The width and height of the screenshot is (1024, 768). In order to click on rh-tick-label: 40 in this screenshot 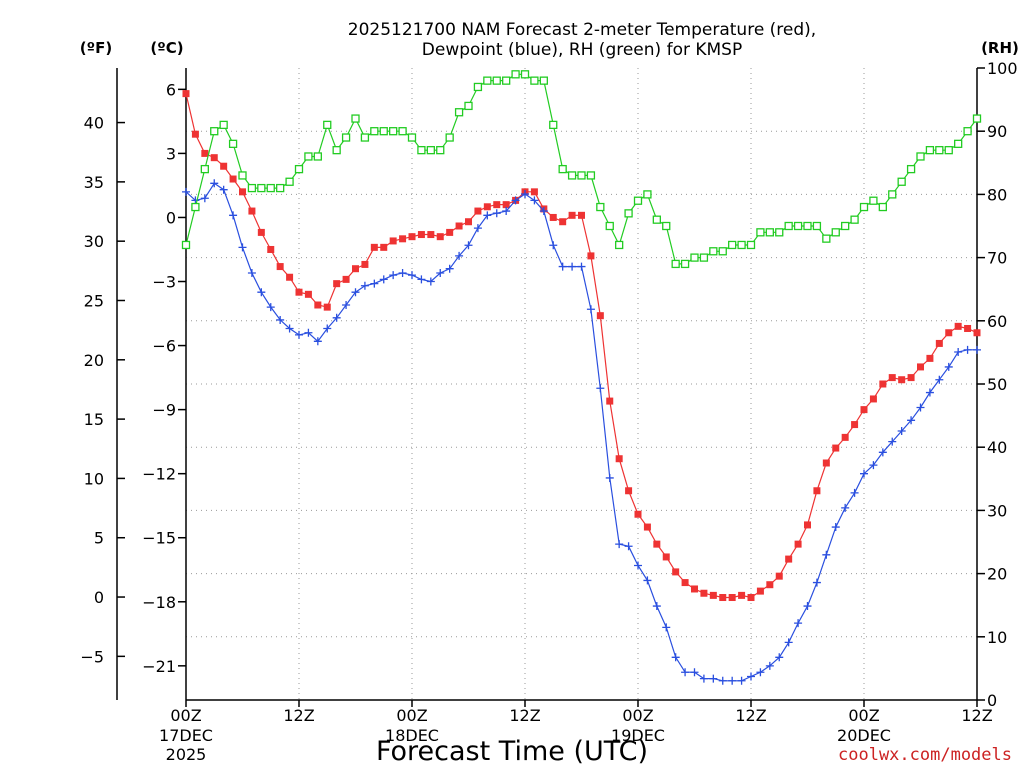, I will do `click(997, 447)`.